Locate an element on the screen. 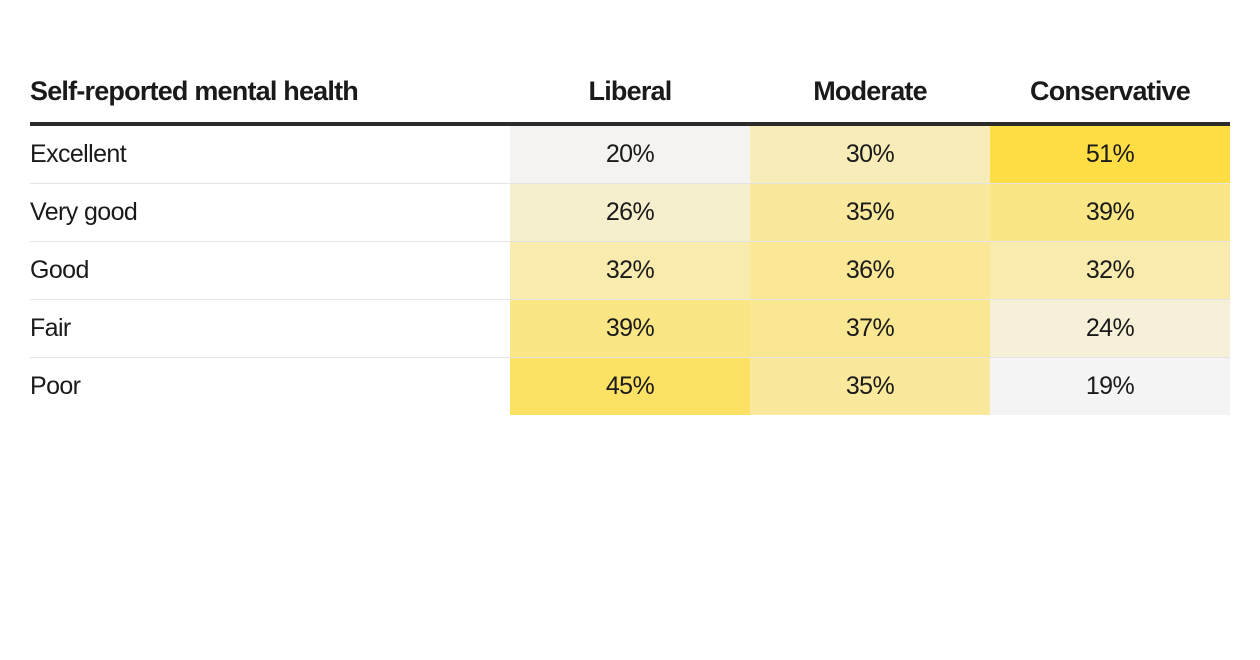 The height and width of the screenshot is (660, 1260). column-header-conservative: Conservative is located at coordinates (1110, 93).